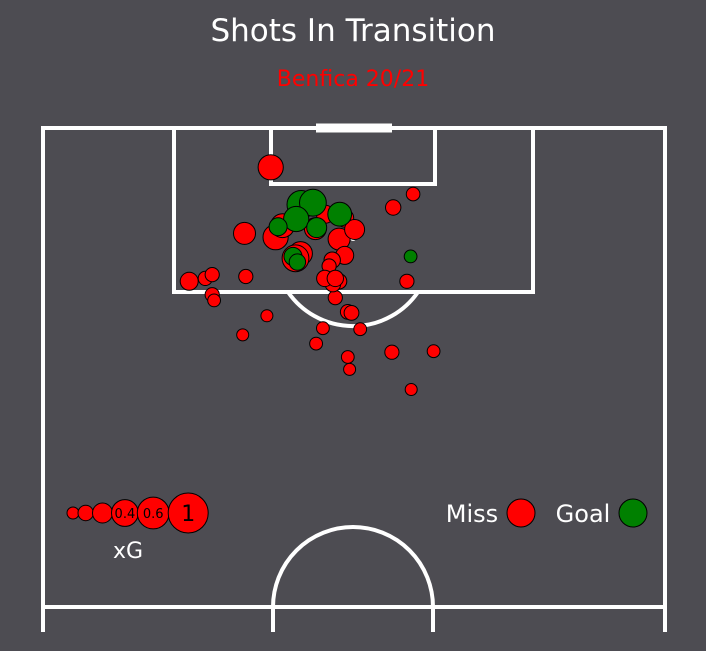 This screenshot has width=706, height=651. I want to click on xg-legend-label: xG, so click(128, 551).